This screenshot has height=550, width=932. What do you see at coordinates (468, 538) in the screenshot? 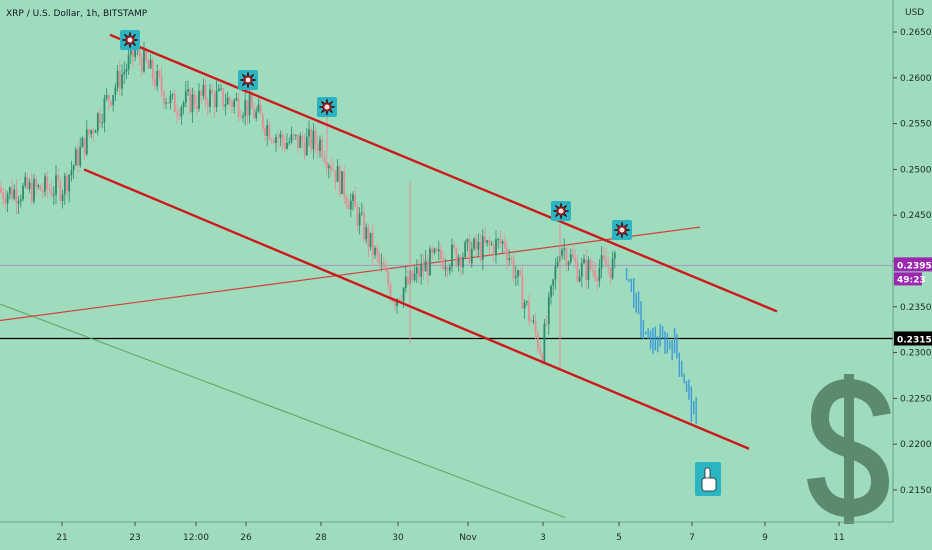
I see `time-tick-label: Nov` at bounding box center [468, 538].